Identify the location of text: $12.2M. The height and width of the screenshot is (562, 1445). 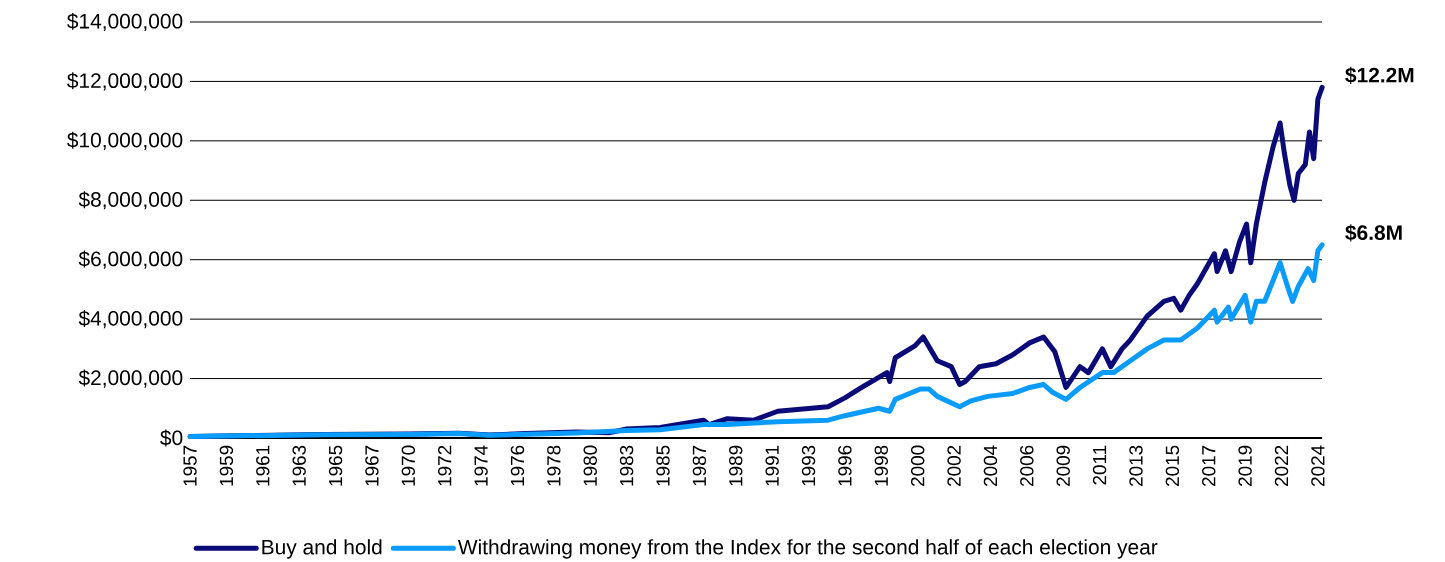
(1379, 75).